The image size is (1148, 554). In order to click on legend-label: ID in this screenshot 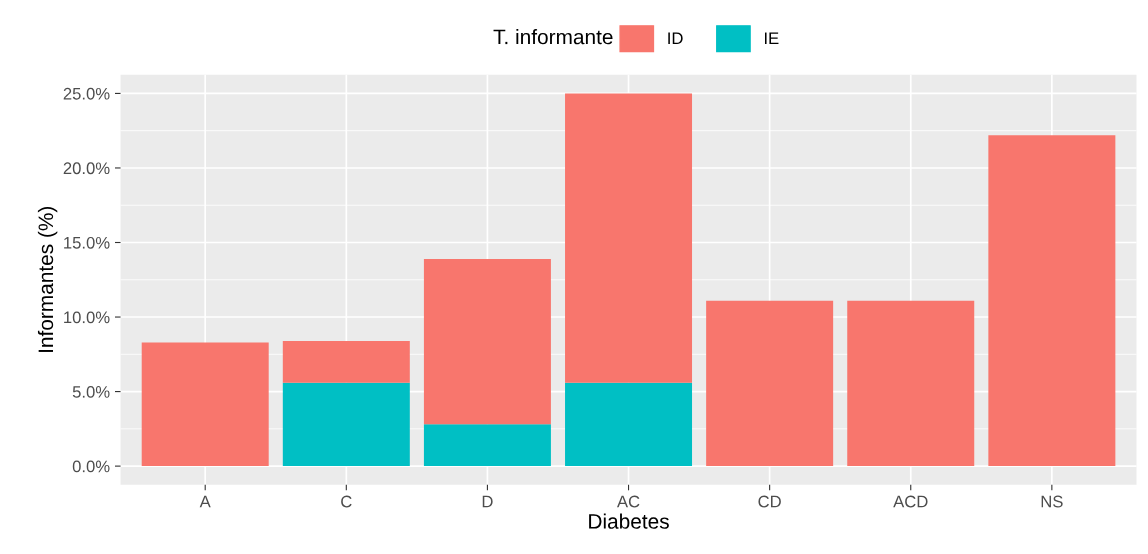, I will do `click(675, 38)`.